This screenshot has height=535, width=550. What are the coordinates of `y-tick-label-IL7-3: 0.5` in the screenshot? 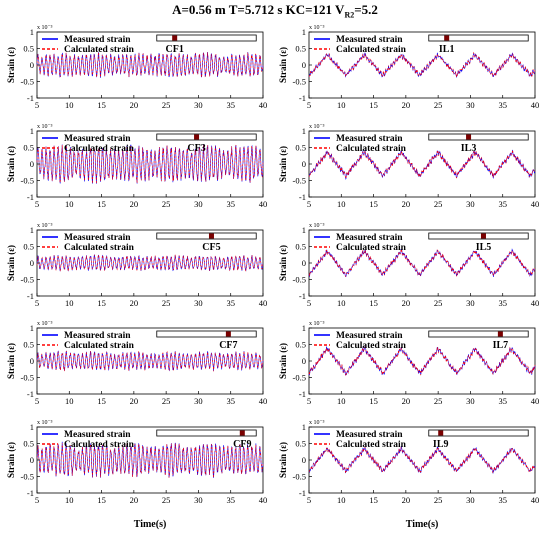 It's located at (300, 345).